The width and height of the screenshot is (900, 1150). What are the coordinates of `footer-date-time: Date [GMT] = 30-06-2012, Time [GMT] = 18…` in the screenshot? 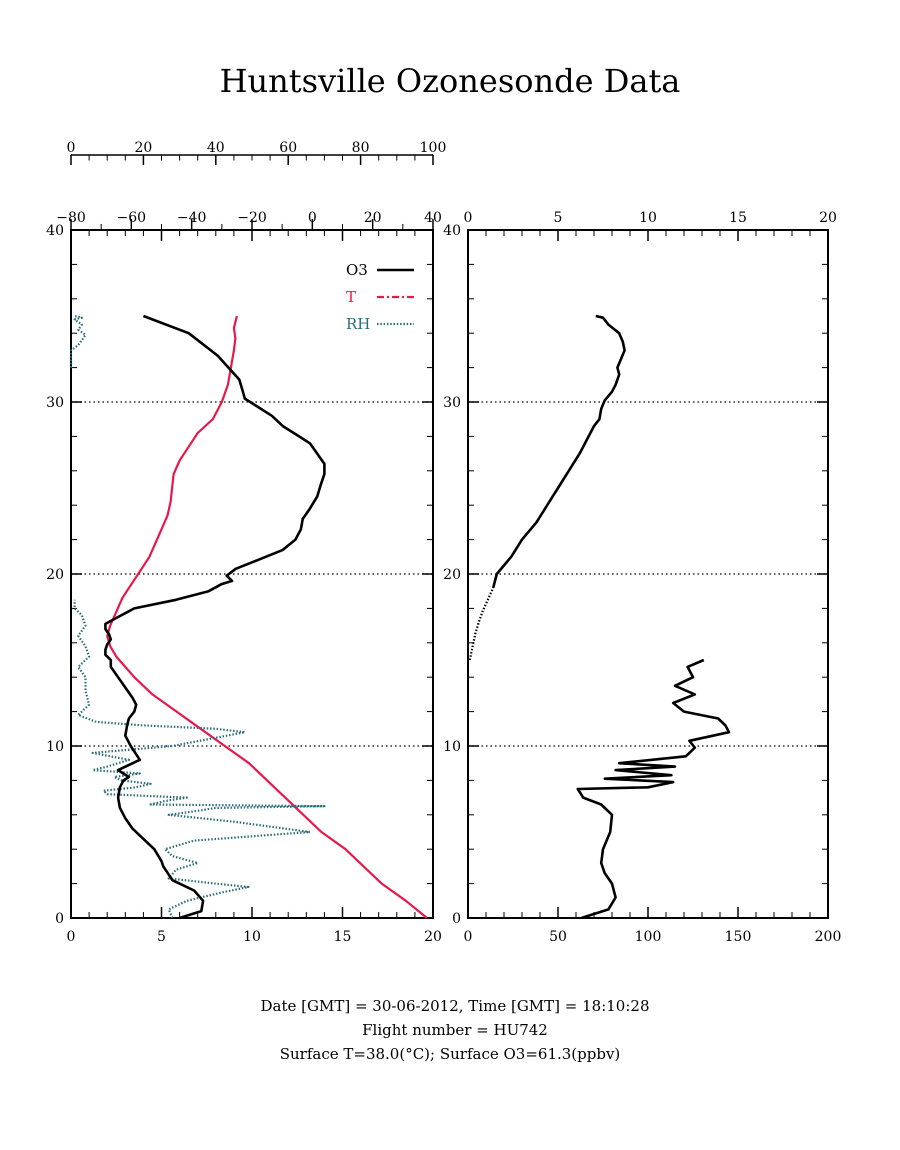 It's located at (454, 1006).